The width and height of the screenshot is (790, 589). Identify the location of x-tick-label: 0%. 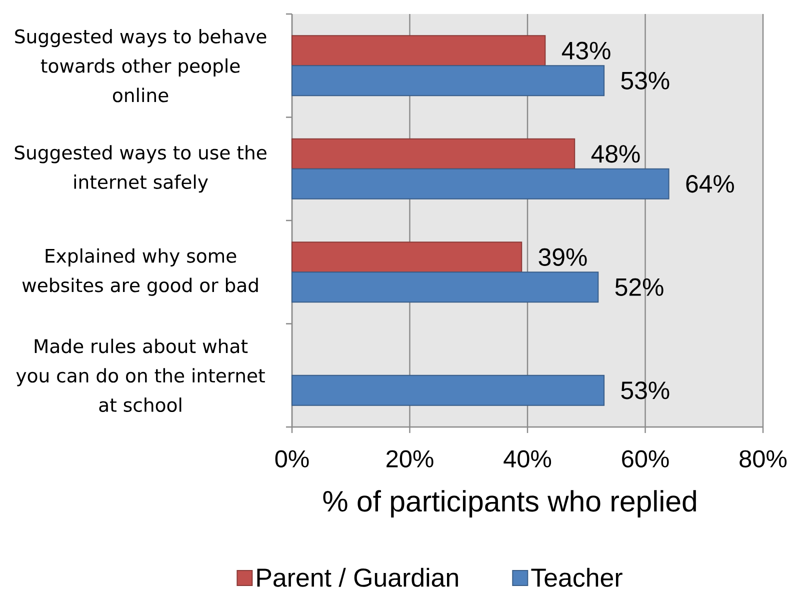
(292, 459).